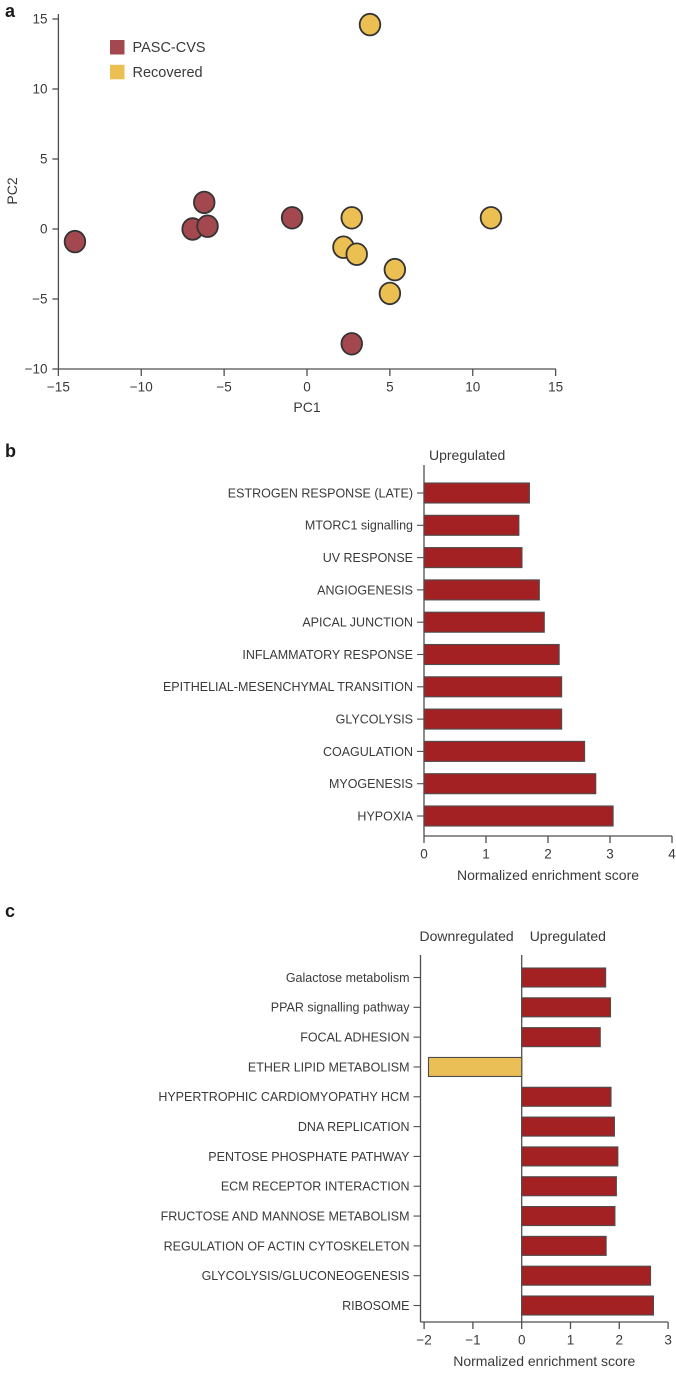 The height and width of the screenshot is (1378, 676). What do you see at coordinates (10, 911) in the screenshot?
I see `panel-c-letter: c` at bounding box center [10, 911].